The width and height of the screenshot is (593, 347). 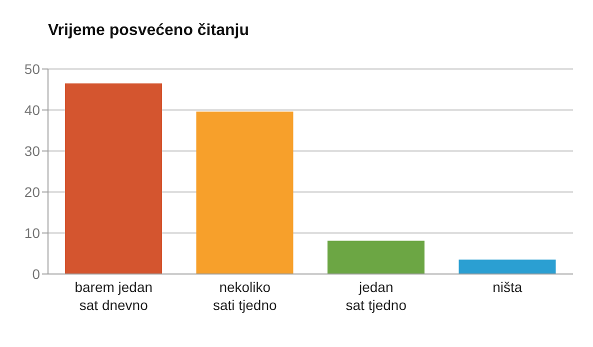 What do you see at coordinates (507, 287) in the screenshot?
I see `x-tick-label: ništa` at bounding box center [507, 287].